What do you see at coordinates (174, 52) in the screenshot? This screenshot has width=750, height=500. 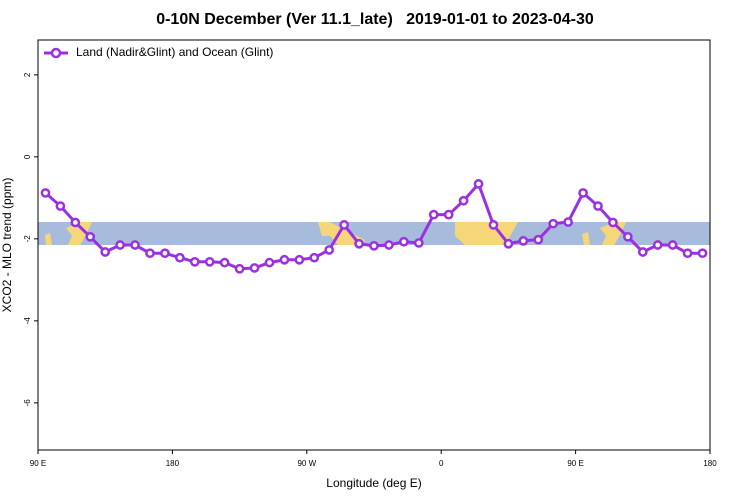 I see `legend-label: Land (Nadir&Glint) and Ocean (Glint)` at bounding box center [174, 52].